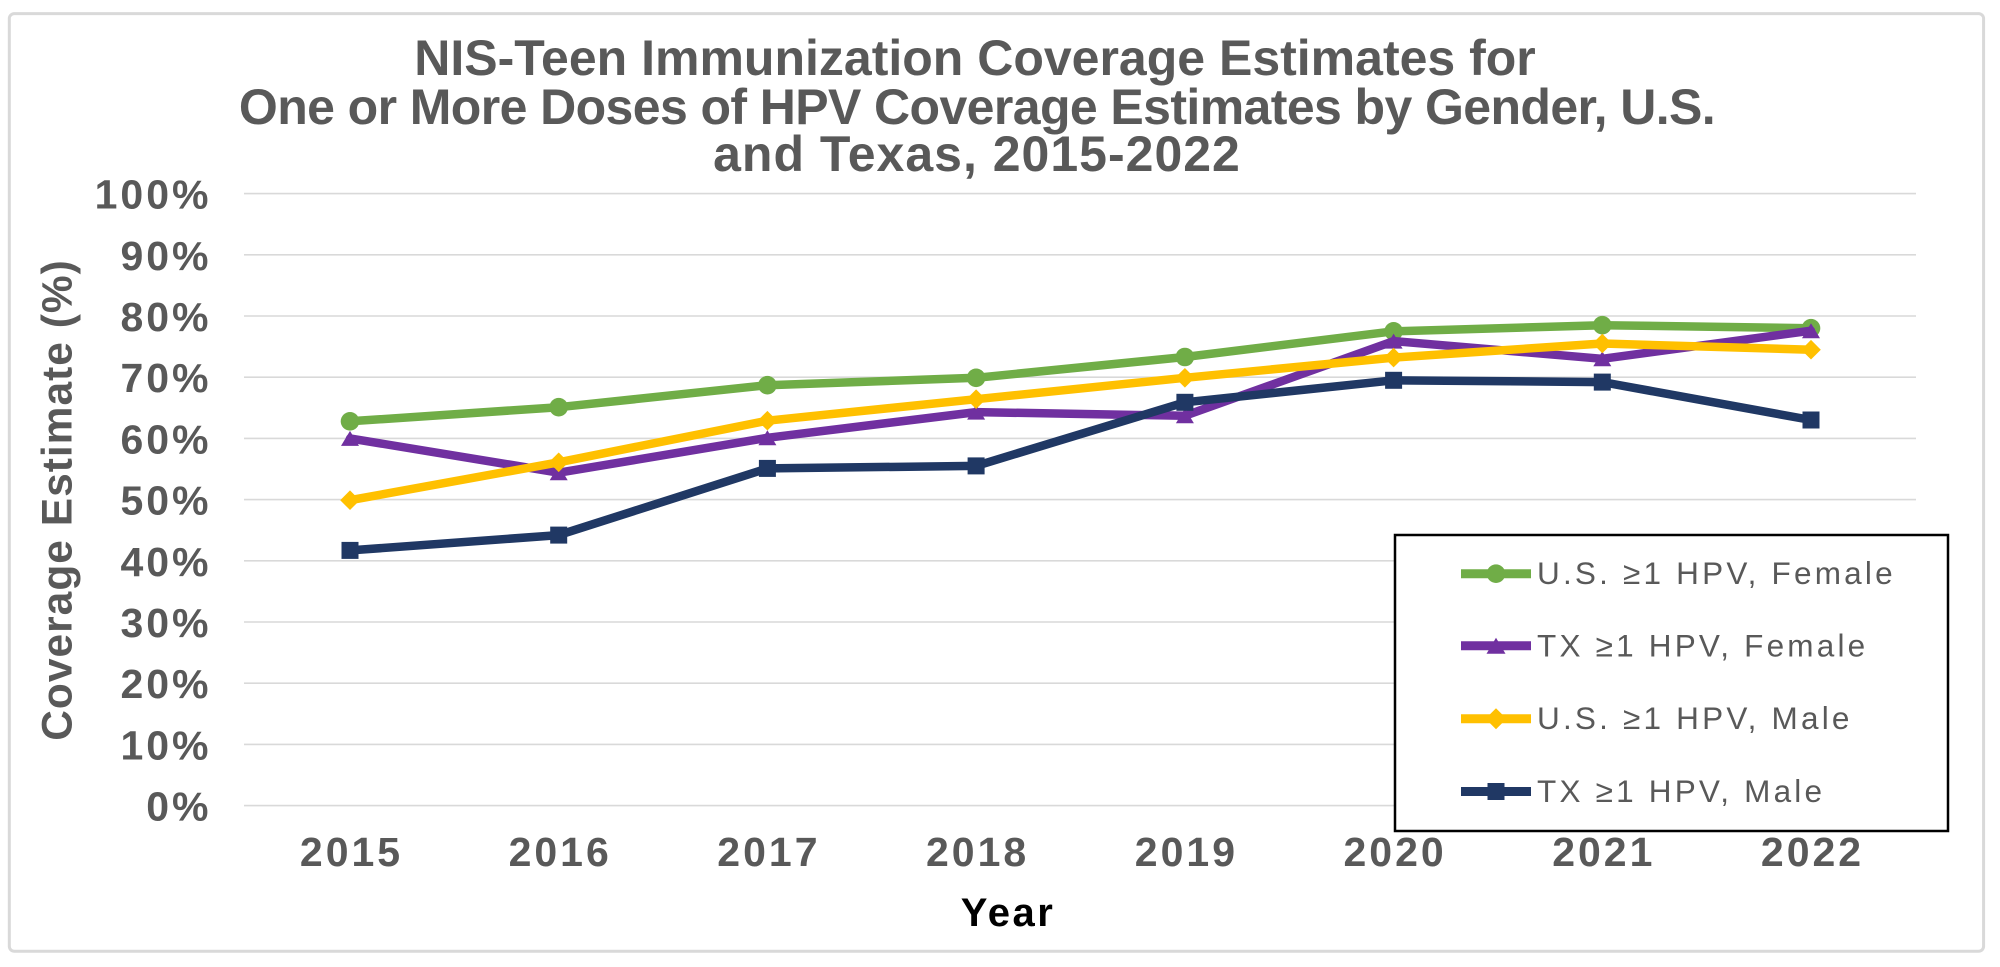 The width and height of the screenshot is (2000, 967). Describe the element at coordinates (165, 378) in the screenshot. I see `svg-text: 70%` at that location.